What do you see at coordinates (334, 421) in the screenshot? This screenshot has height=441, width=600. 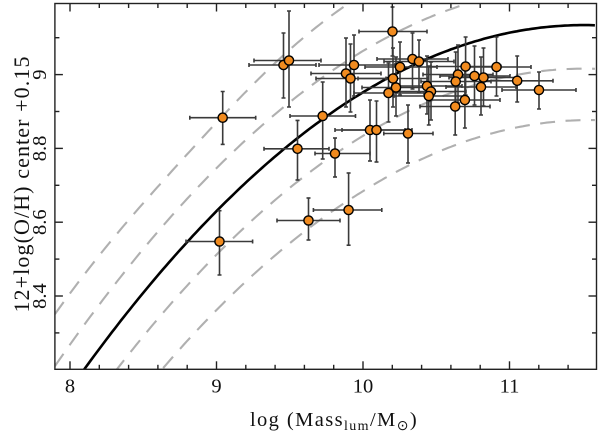 I see `svg-text: log (Masslum/M⊙)` at bounding box center [334, 421].